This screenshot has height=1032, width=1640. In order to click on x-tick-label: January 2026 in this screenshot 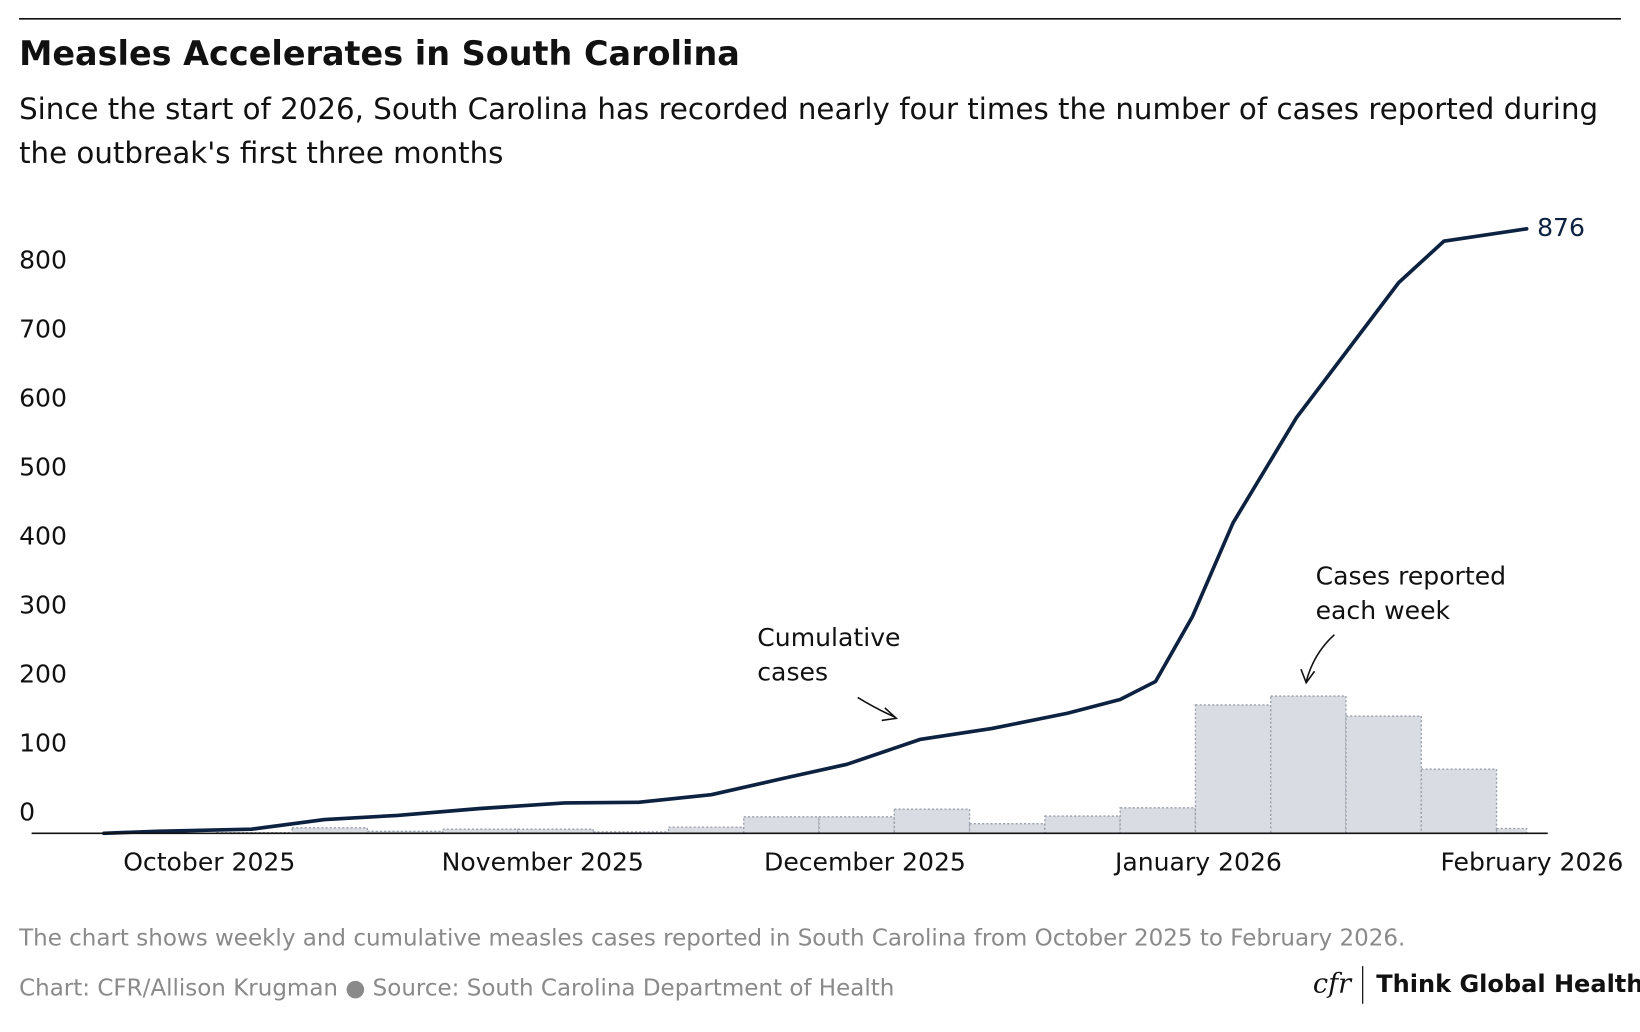, I will do `click(1197, 862)`.